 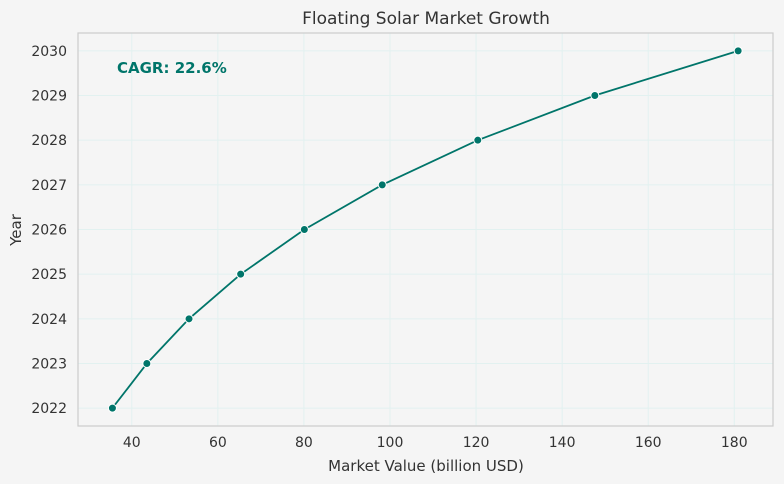 I want to click on x-tick-label-3: 100, so click(x=390, y=443).